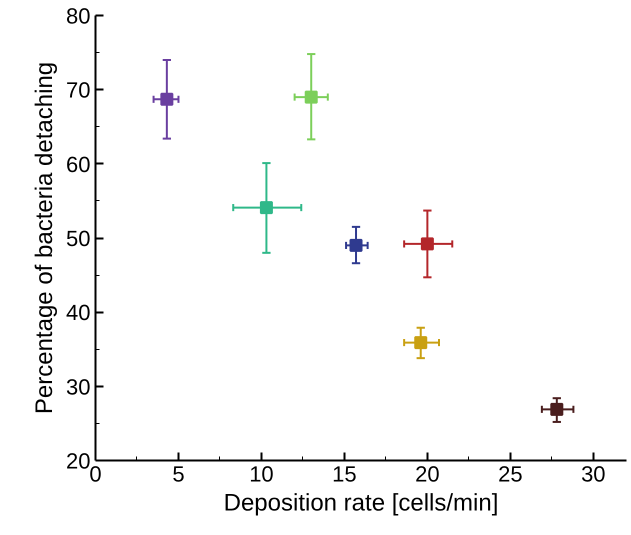  I want to click on x-axis-title: Deposition rate [cells/min], so click(361, 503).